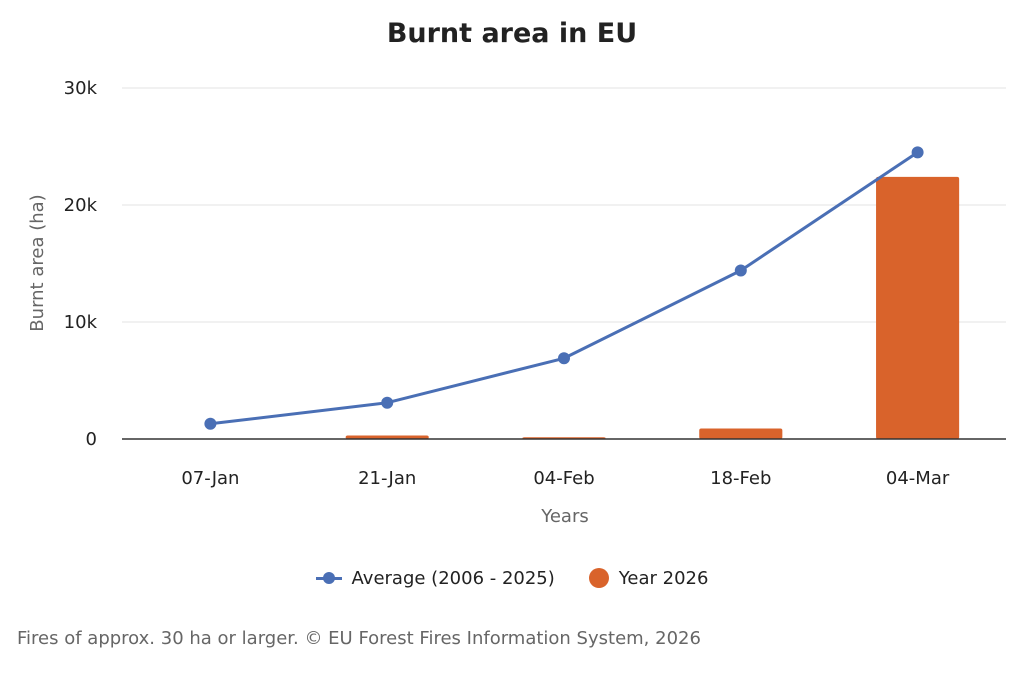 The width and height of the screenshot is (1024, 683). I want to click on y-axis-title: Burnt area (ha), so click(37, 262).